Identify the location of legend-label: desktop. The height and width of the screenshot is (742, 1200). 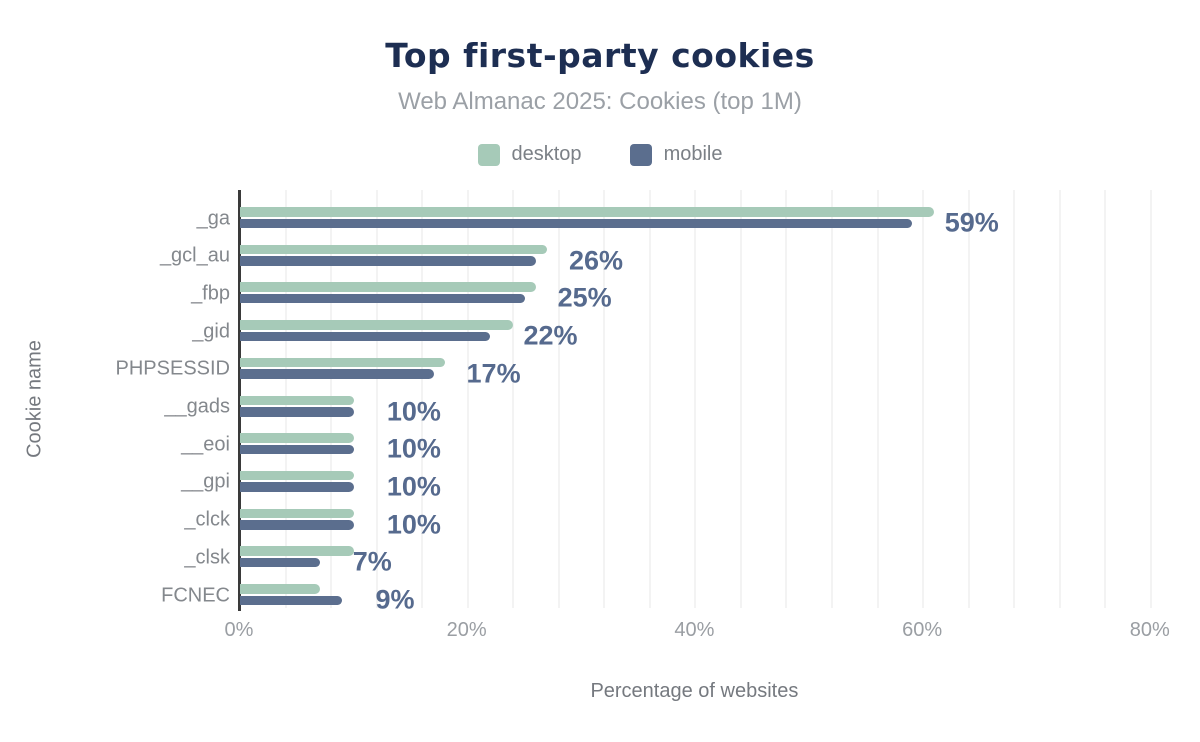
(546, 154).